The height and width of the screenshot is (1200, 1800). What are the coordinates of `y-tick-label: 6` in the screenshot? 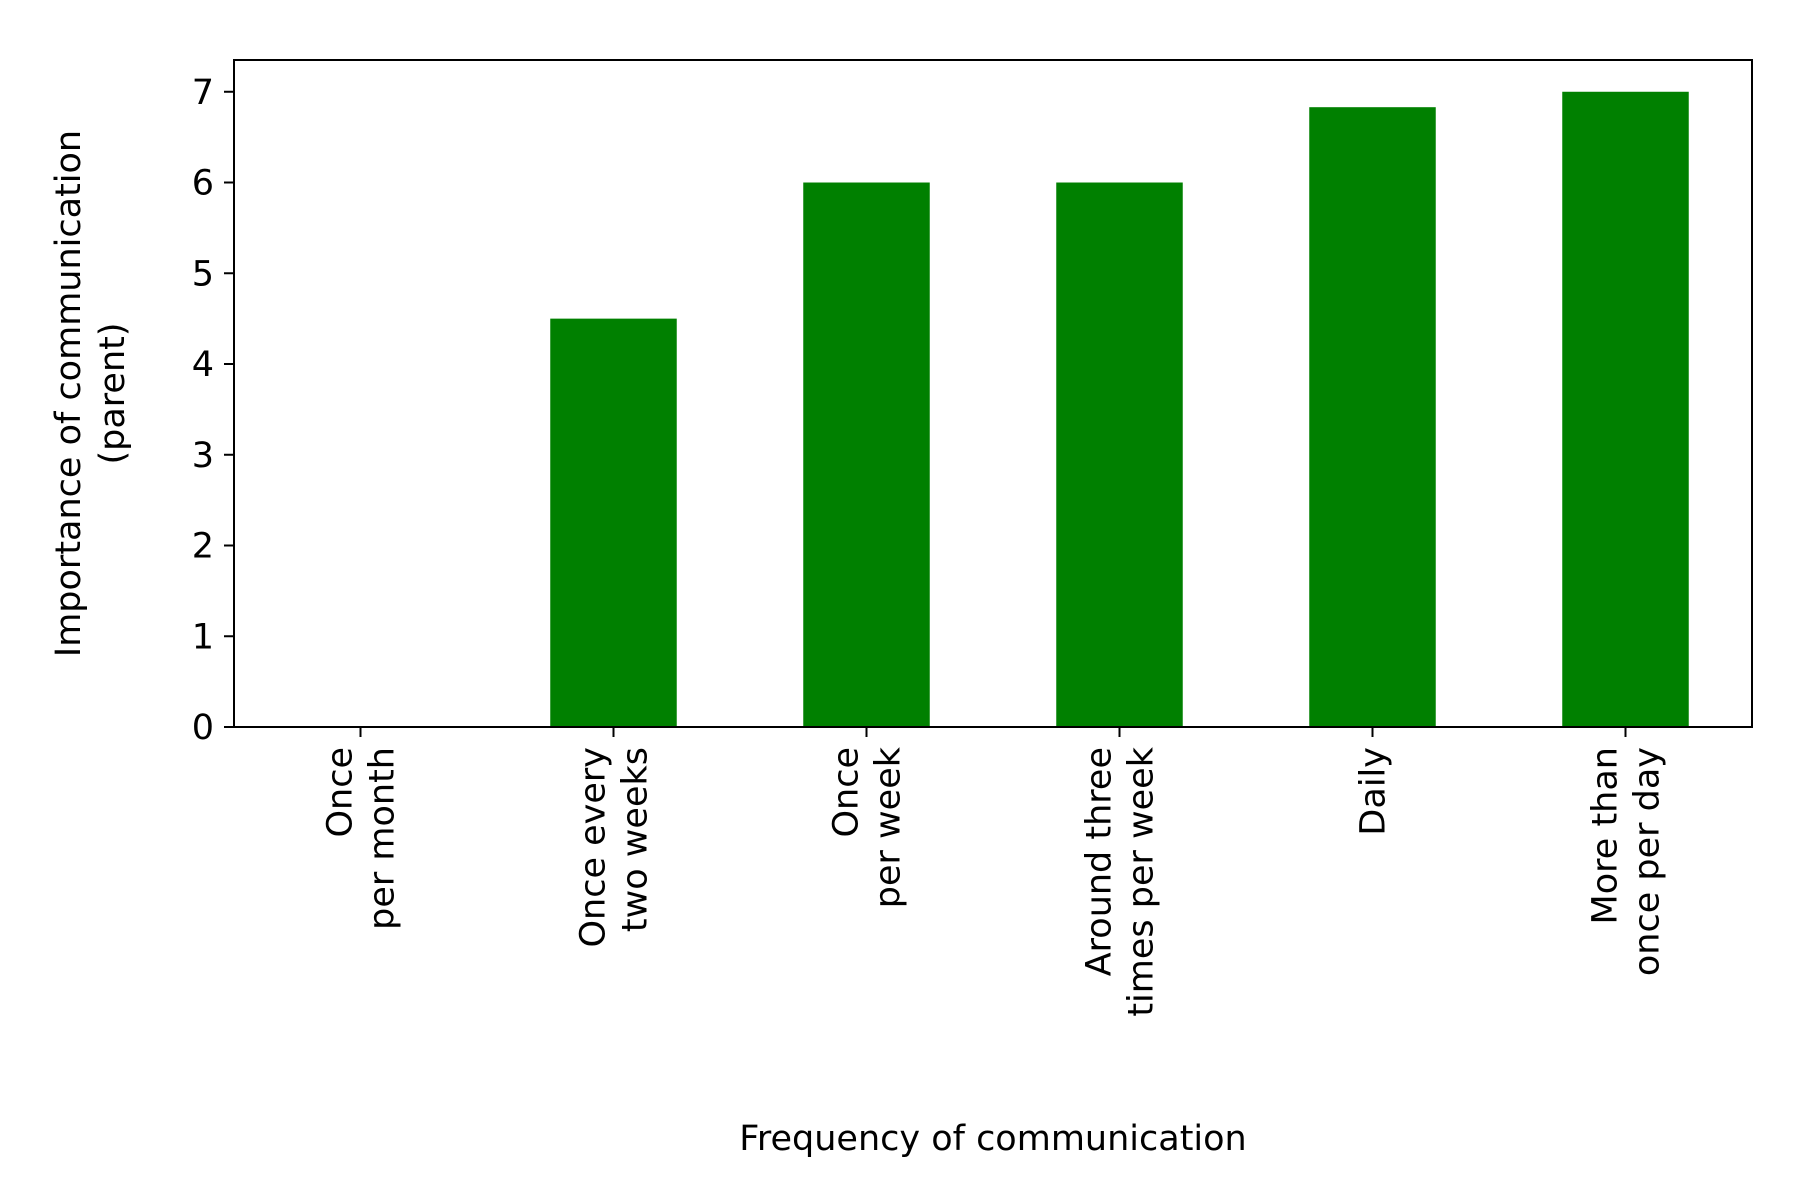 It's located at (203, 184).